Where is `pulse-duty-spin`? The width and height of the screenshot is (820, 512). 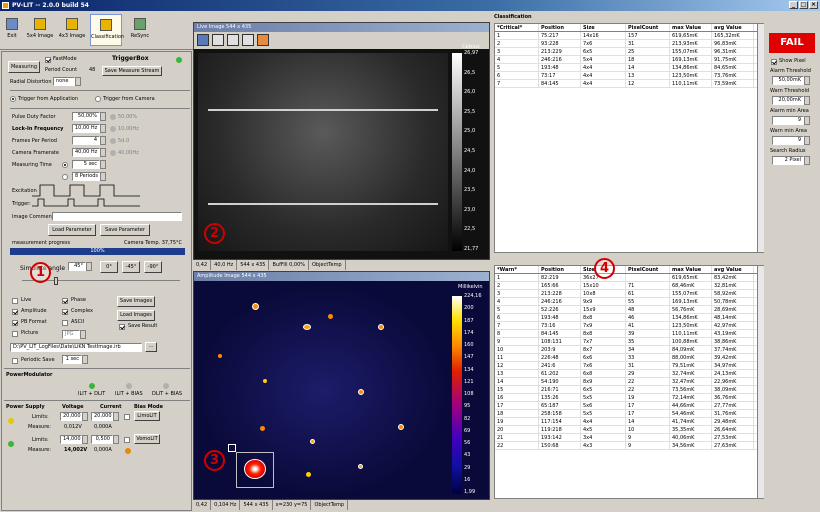
pulse-duty-spin is located at coordinates (103, 116).